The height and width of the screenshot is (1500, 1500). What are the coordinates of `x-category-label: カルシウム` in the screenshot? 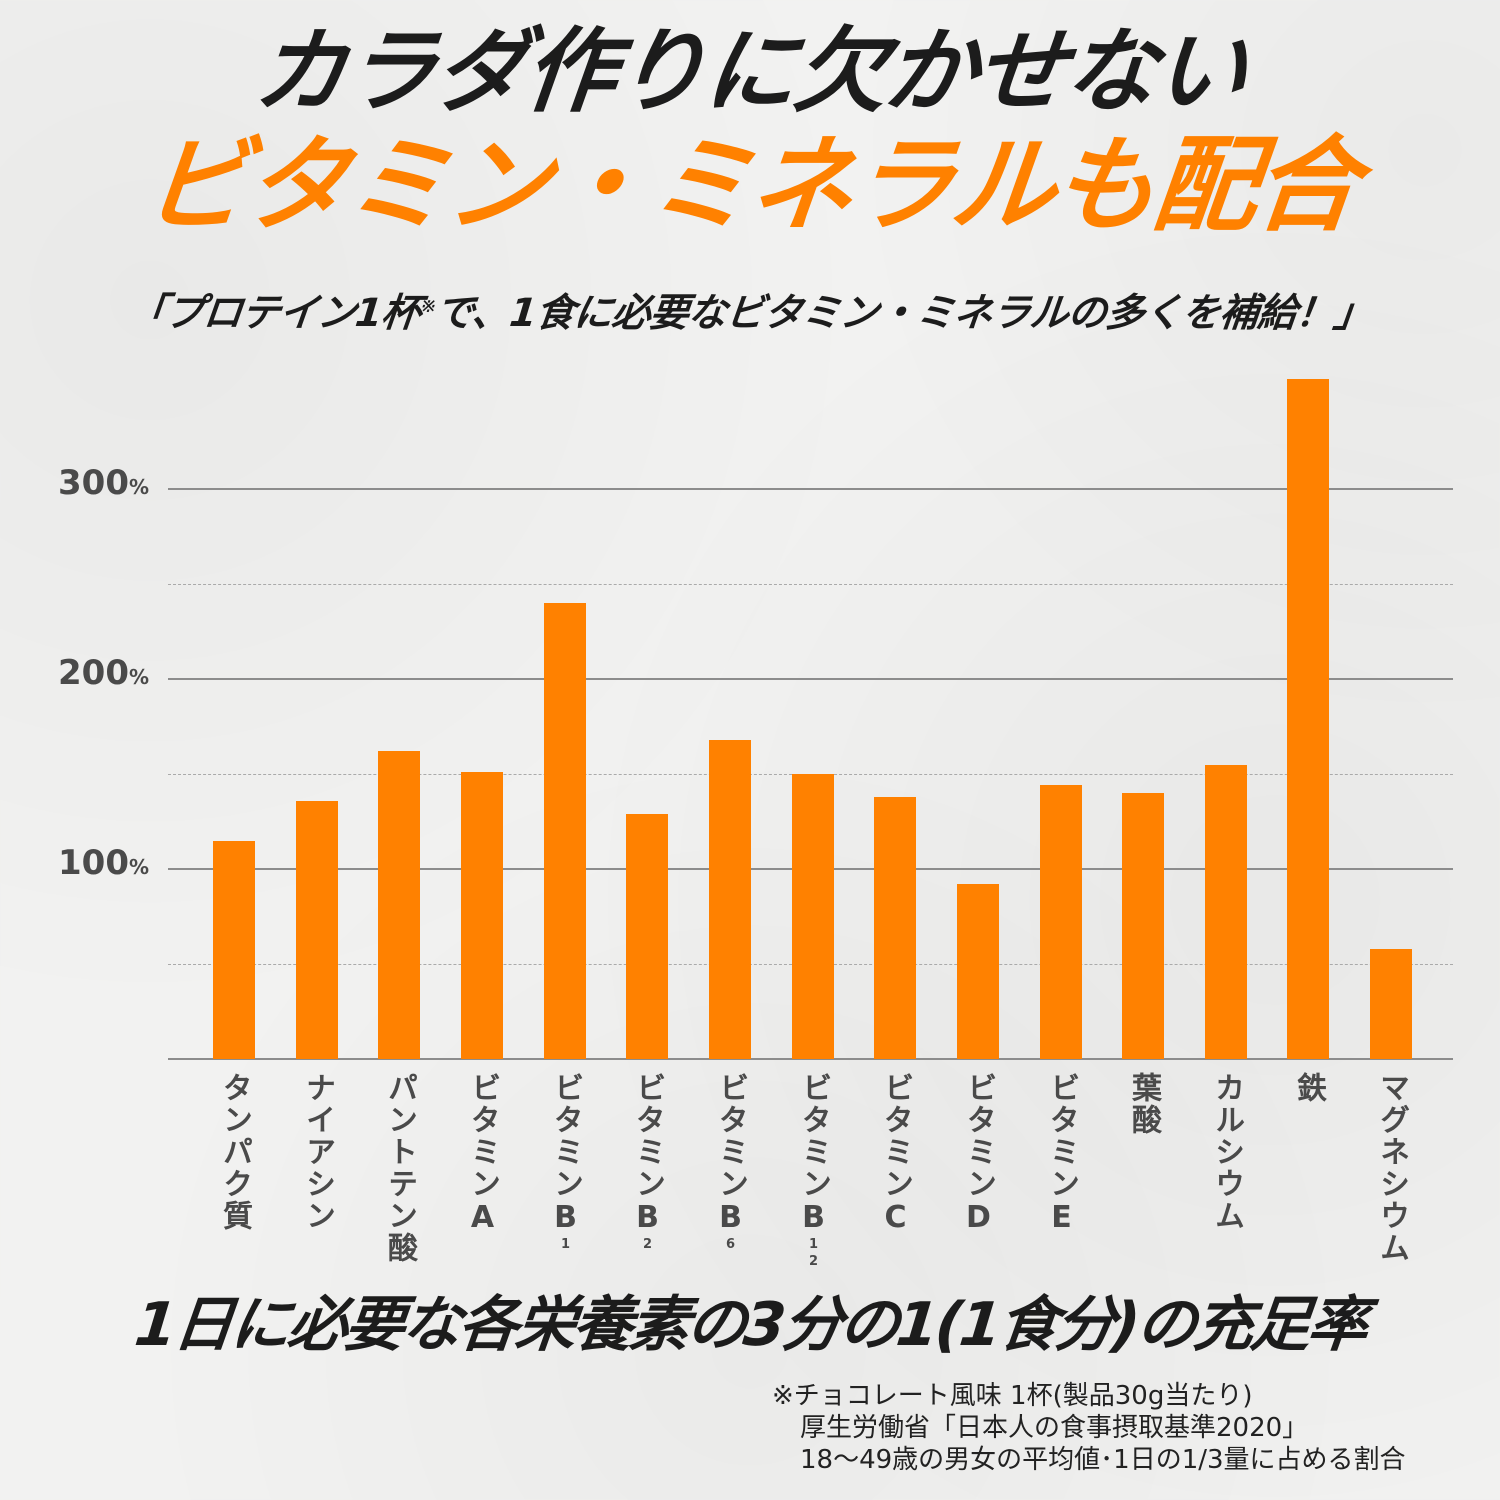 It's located at (1226, 1152).